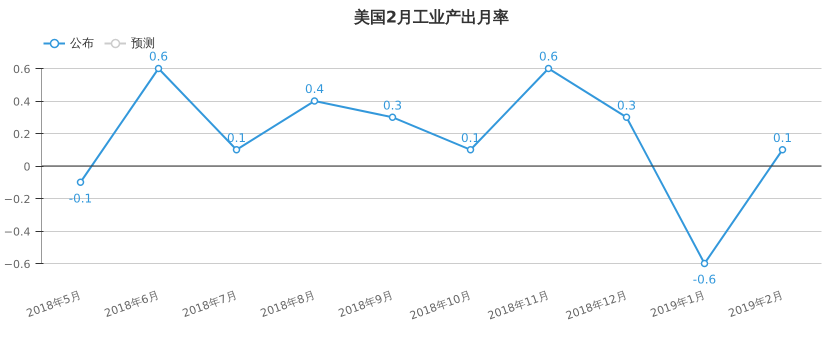 This screenshot has height=343, width=830. I want to click on y-tick-label: 0.6, so click(22, 69).